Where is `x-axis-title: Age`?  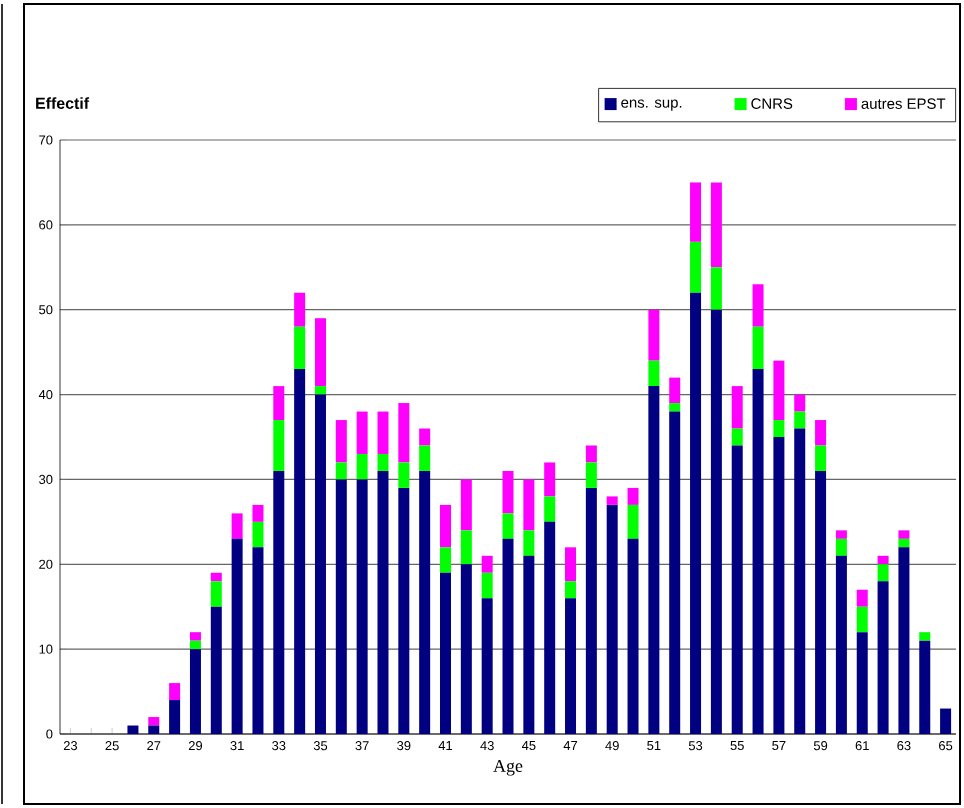
x-axis-title: Age is located at coordinates (508, 767).